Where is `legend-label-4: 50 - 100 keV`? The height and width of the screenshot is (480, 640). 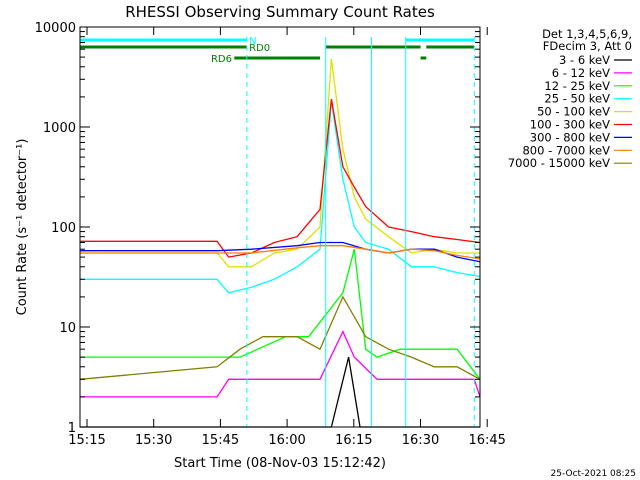
legend-label-4: 50 - 100 keV is located at coordinates (573, 112).